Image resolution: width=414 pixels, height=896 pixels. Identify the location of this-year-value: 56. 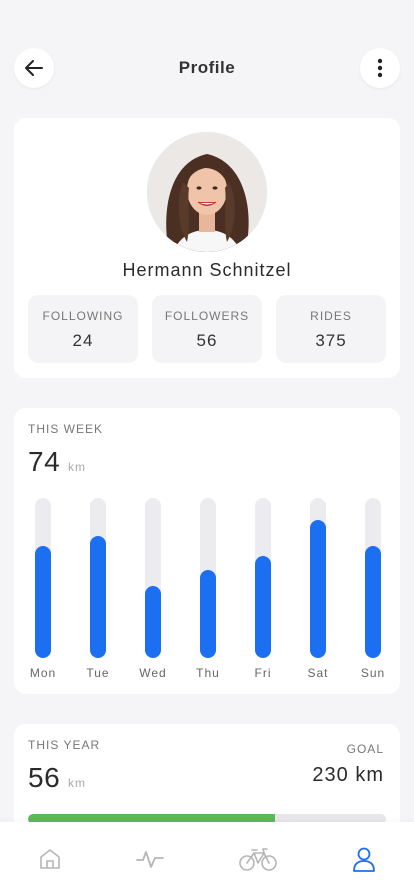
(44, 777).